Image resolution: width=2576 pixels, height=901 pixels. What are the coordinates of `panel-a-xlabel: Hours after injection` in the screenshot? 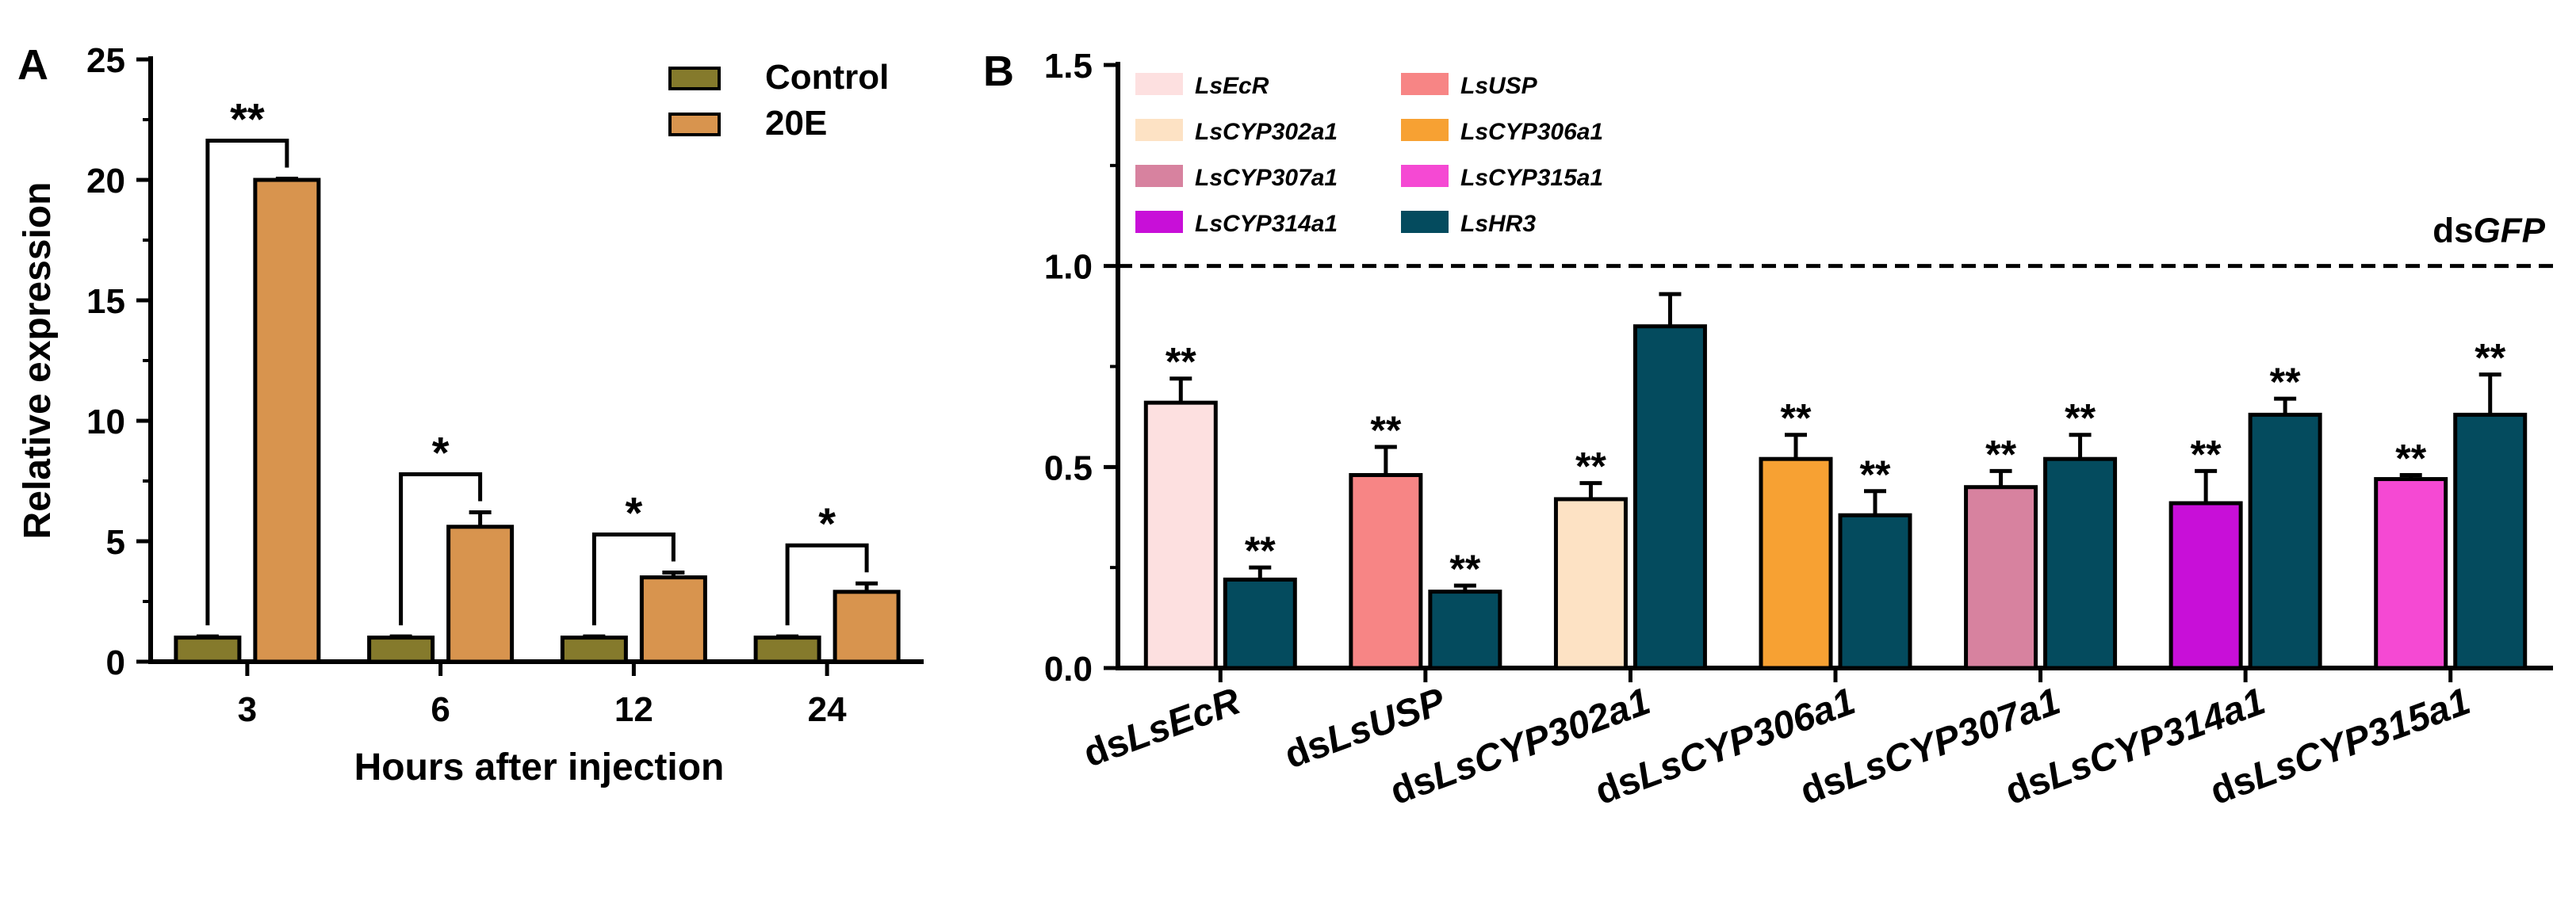 It's located at (539, 767).